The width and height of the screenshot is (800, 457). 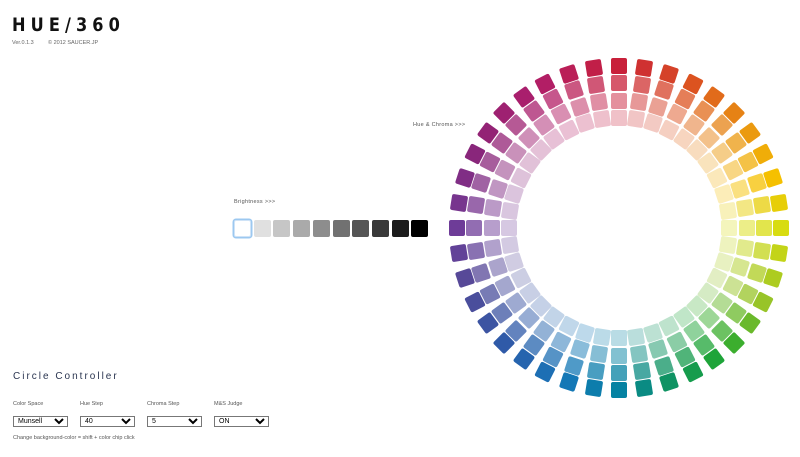 What do you see at coordinates (40, 421) in the screenshot?
I see `color-space-select: Munsell` at bounding box center [40, 421].